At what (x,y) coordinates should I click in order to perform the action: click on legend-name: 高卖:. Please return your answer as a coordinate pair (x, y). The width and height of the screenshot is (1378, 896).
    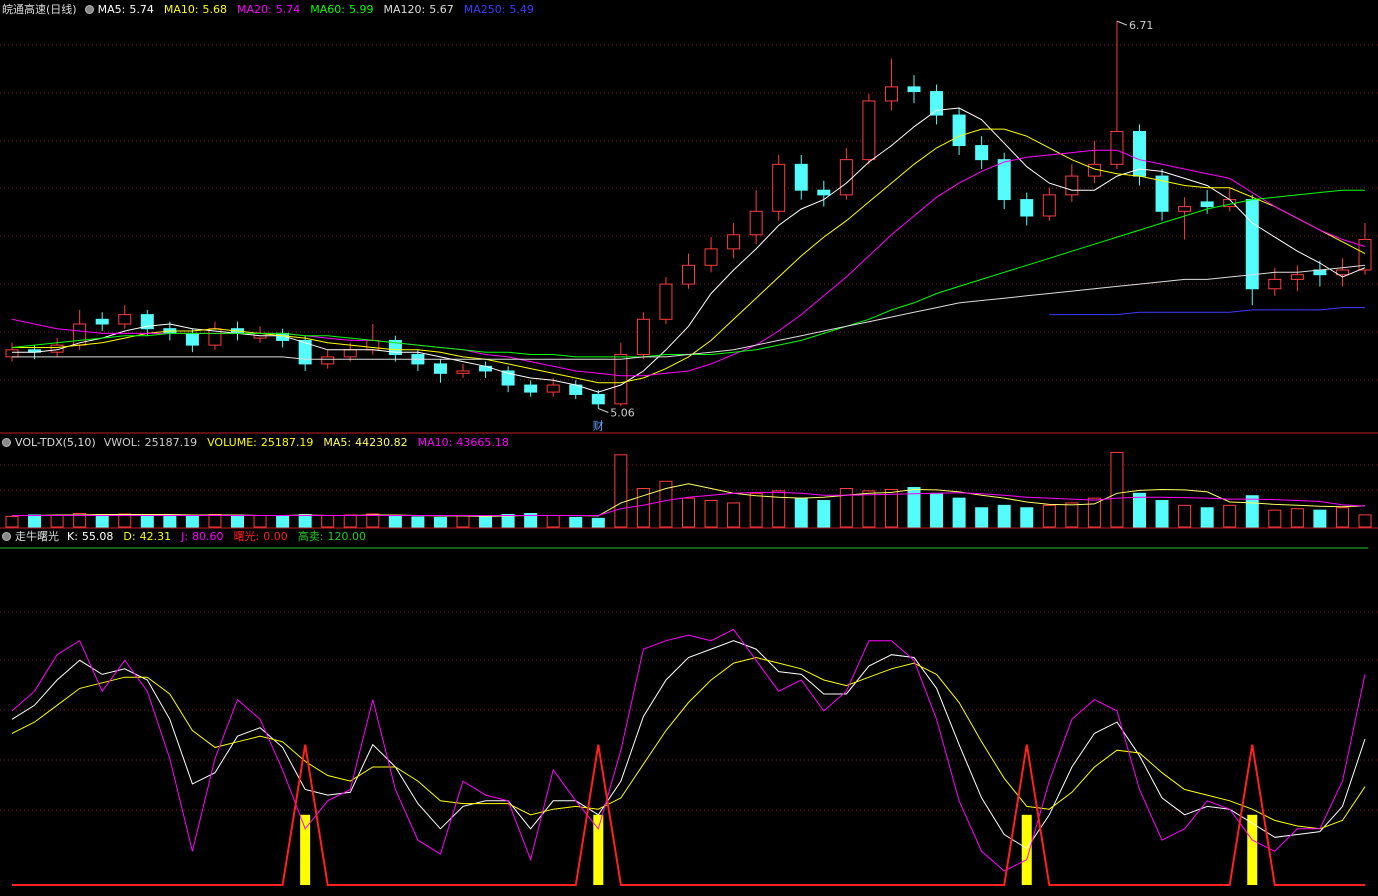
    Looking at the image, I should click on (310, 536).